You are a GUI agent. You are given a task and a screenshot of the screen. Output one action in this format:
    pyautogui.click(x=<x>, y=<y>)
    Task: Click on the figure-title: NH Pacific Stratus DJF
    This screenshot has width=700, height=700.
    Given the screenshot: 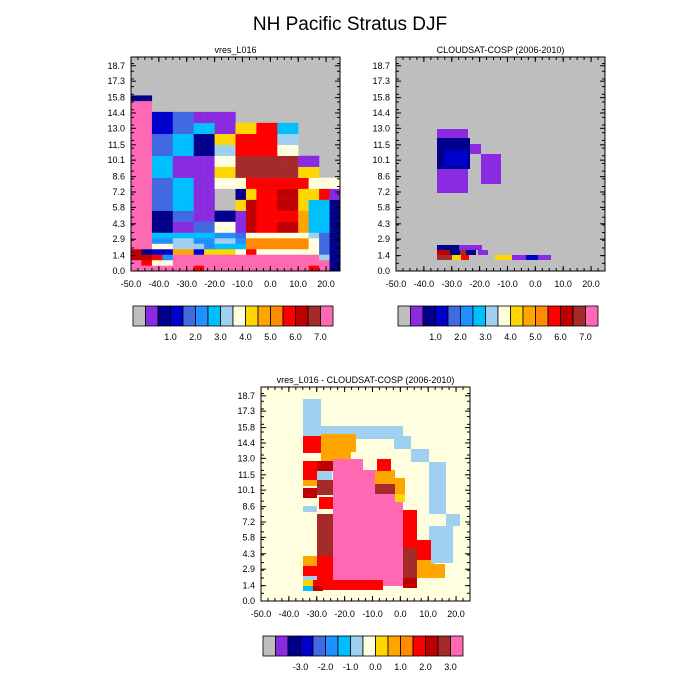 What is the action you would take?
    pyautogui.click(x=350, y=24)
    